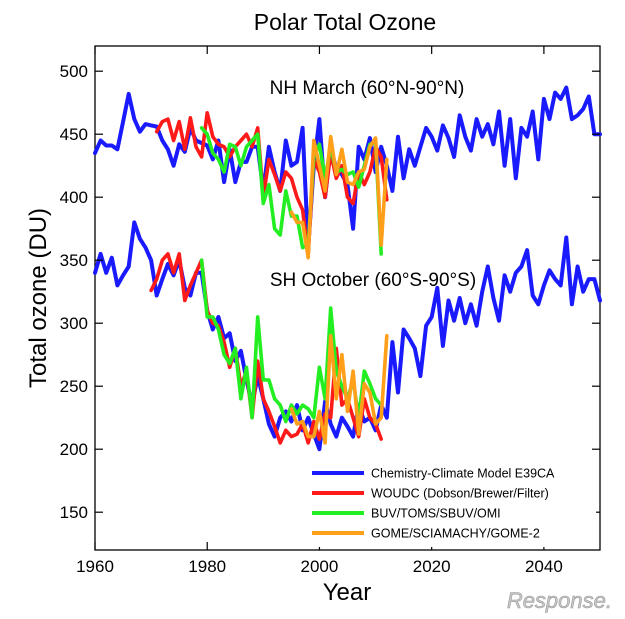 The width and height of the screenshot is (625, 619). What do you see at coordinates (95, 566) in the screenshot?
I see `x-tick-label: 1960` at bounding box center [95, 566].